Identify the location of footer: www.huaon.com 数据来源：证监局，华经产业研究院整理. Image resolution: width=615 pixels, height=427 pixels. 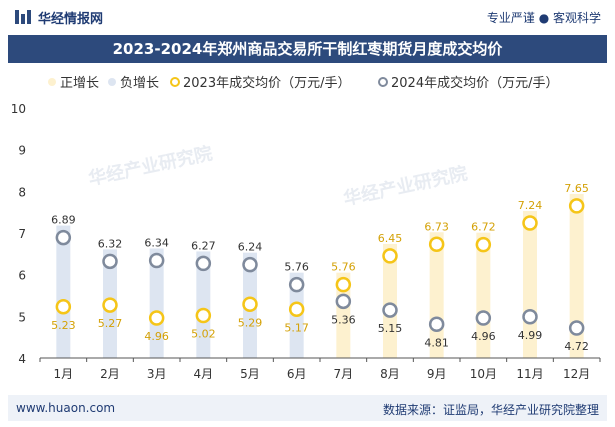
(307, 408).